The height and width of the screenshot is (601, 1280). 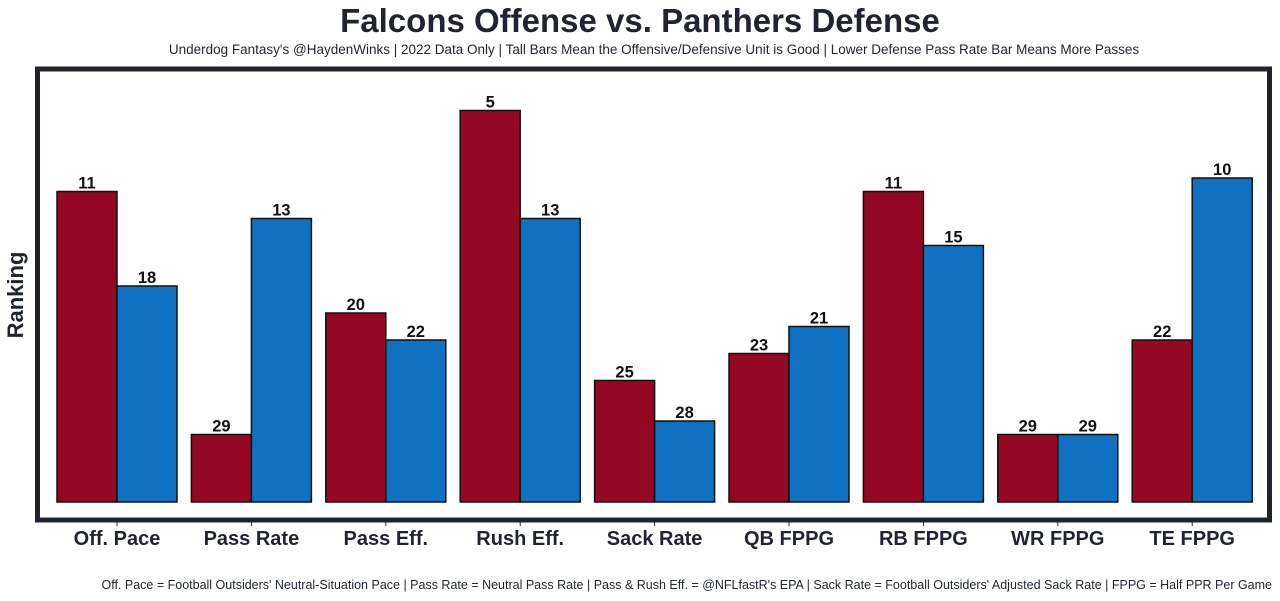 I want to click on x-tick-label: Sack Rate, so click(x=655, y=539).